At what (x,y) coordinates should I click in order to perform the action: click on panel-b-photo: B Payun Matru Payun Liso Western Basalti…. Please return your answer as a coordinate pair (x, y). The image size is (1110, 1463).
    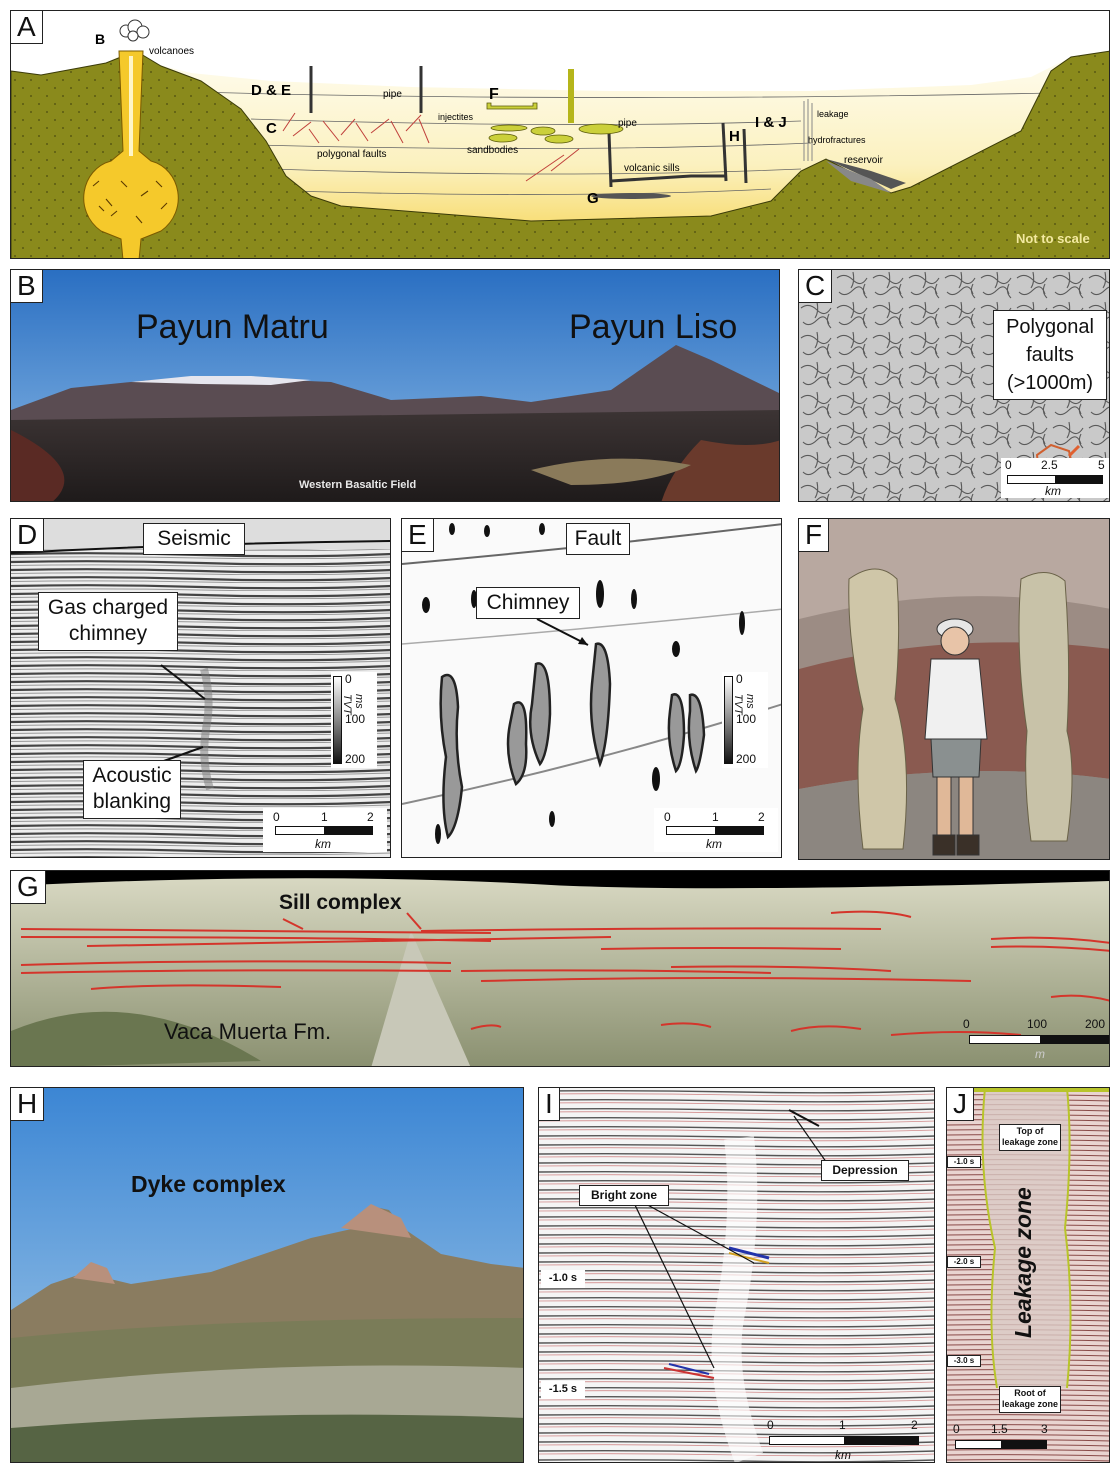
    Looking at the image, I should click on (395, 385).